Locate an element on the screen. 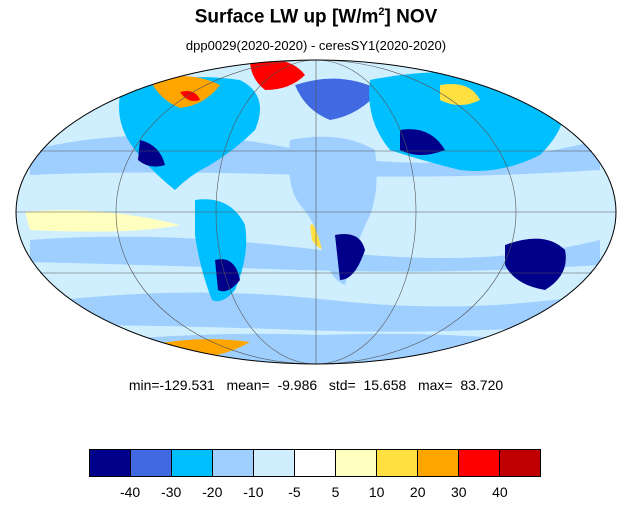  colorbar-tick-label: 5 is located at coordinates (335, 492).